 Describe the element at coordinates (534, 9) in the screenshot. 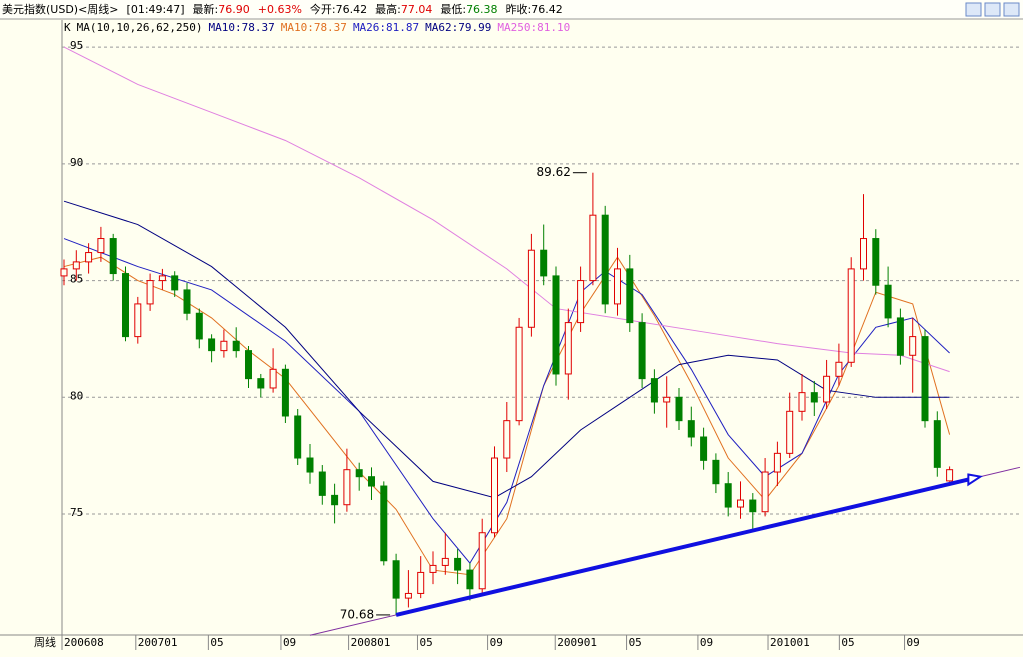

I see `header-text: 昨收:76.42` at that location.